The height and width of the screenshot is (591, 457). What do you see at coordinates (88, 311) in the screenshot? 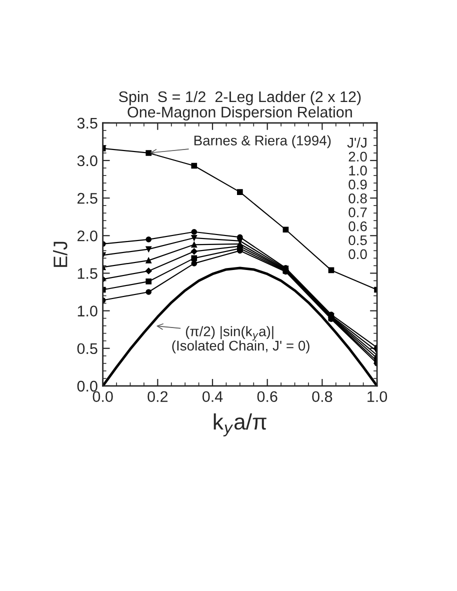
I see `y-tick-label: 1.0` at bounding box center [88, 311].